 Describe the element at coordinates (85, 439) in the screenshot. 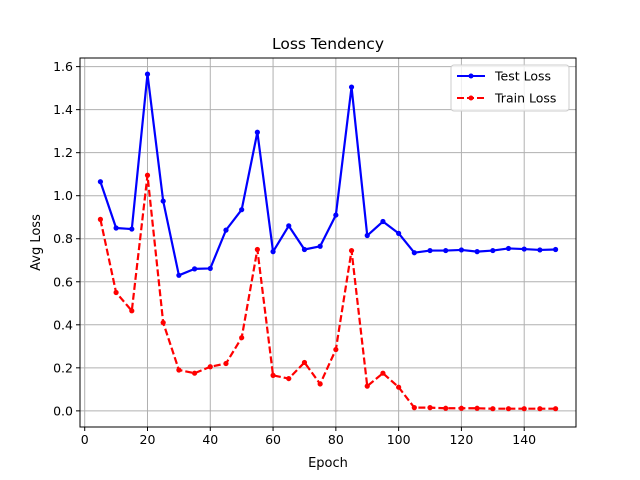

I see `x-tick-label: 0` at that location.